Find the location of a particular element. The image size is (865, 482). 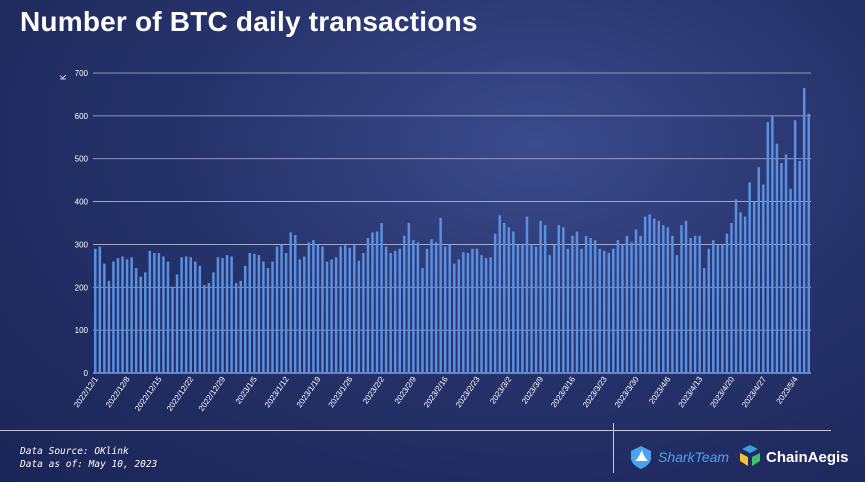

x-tick-label: 2022/12/1 is located at coordinates (86, 392).